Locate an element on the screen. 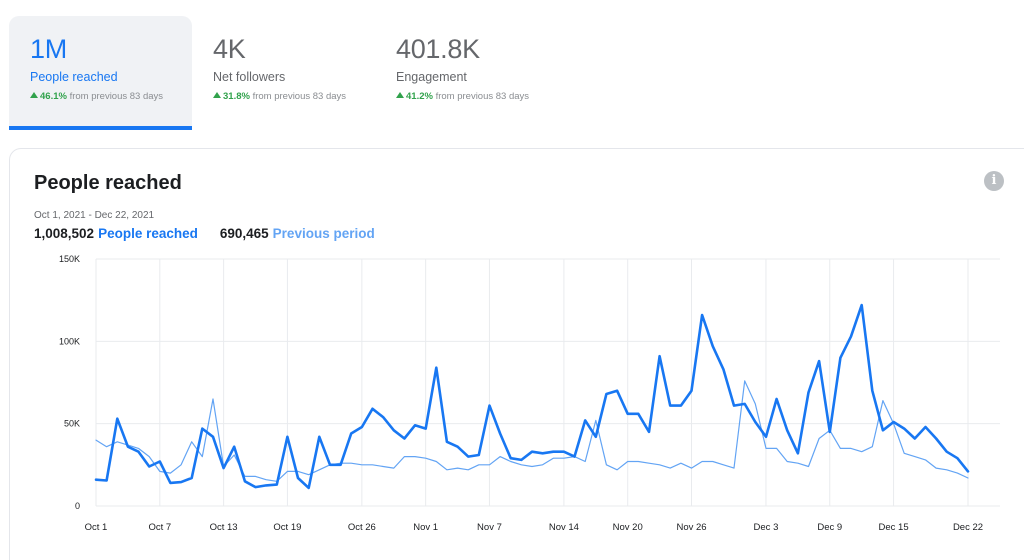 The image size is (1024, 560). x-tick-label: Dec 9 is located at coordinates (829, 527).